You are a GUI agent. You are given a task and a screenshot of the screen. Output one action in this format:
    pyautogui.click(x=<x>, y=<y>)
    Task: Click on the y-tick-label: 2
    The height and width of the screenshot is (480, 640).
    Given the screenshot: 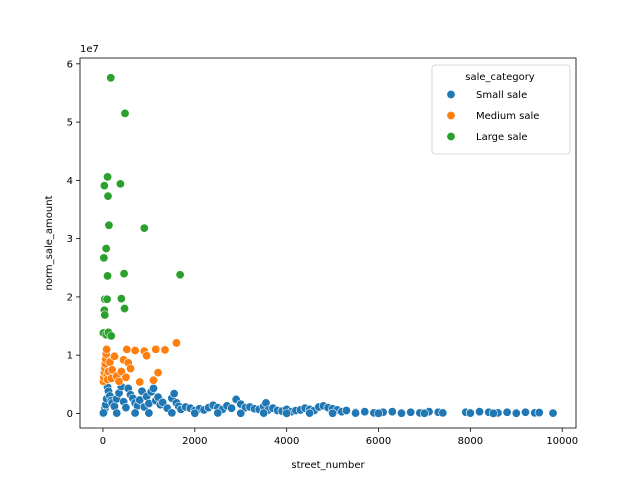 What is the action you would take?
    pyautogui.click(x=70, y=297)
    